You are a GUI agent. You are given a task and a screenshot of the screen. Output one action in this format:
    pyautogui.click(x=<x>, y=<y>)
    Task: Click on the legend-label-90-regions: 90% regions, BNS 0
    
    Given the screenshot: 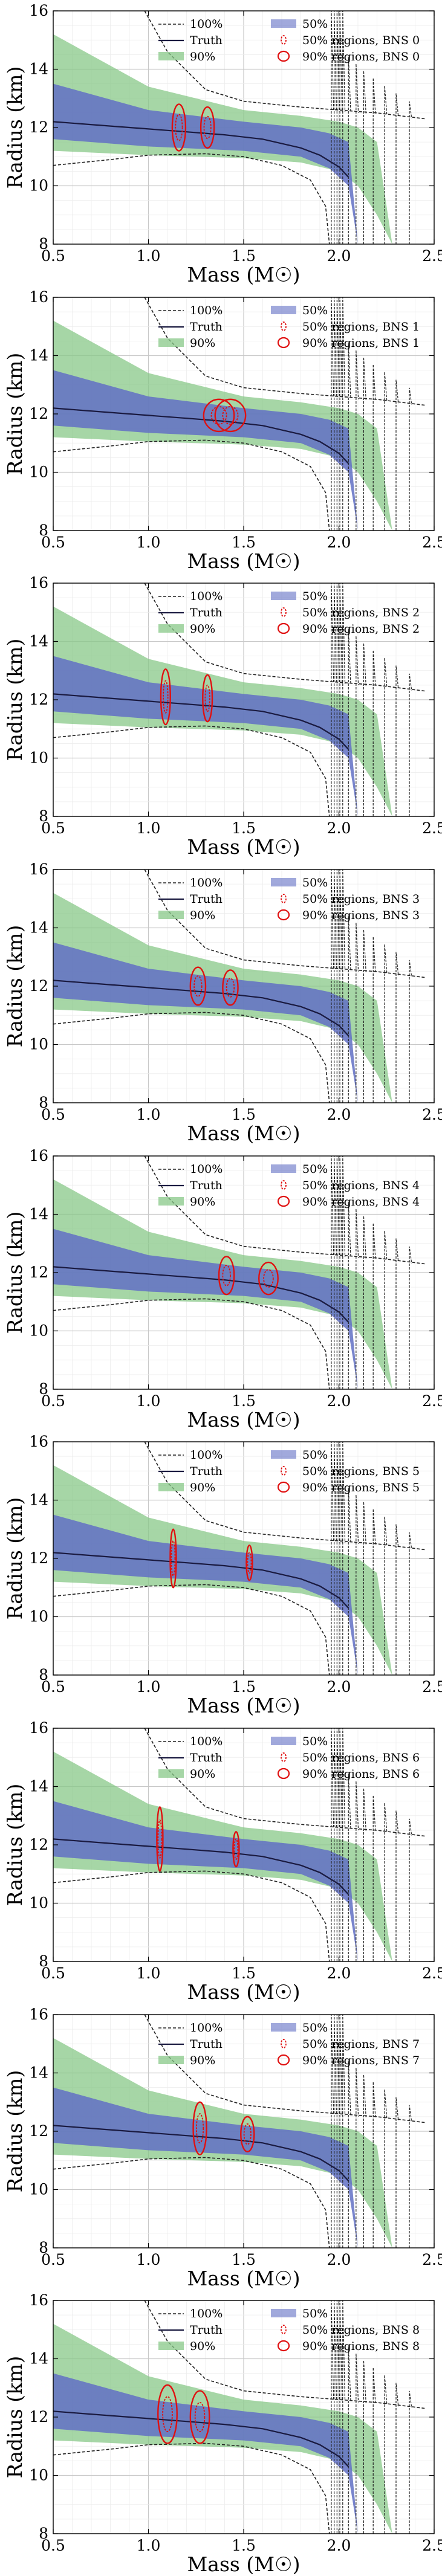 What is the action you would take?
    pyautogui.click(x=361, y=56)
    